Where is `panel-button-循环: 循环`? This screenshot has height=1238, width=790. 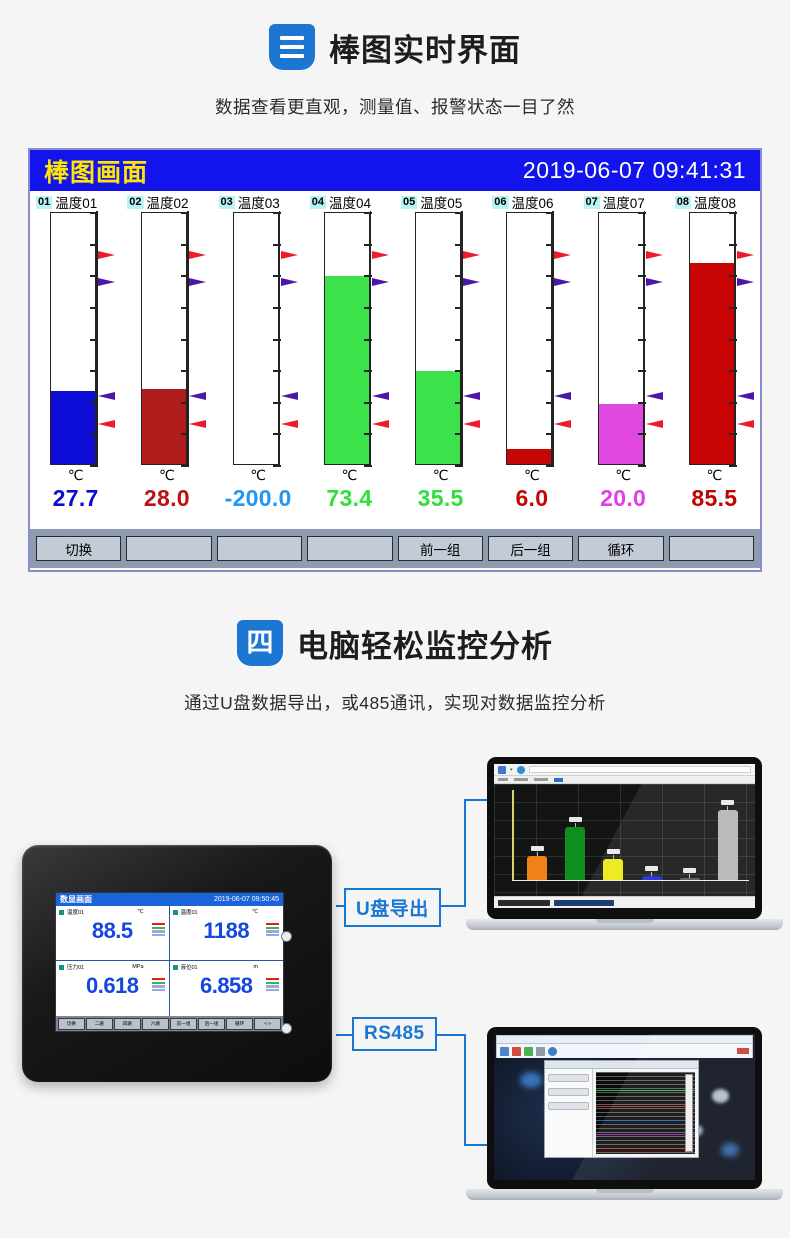 panel-button-循环: 循环 is located at coordinates (621, 548).